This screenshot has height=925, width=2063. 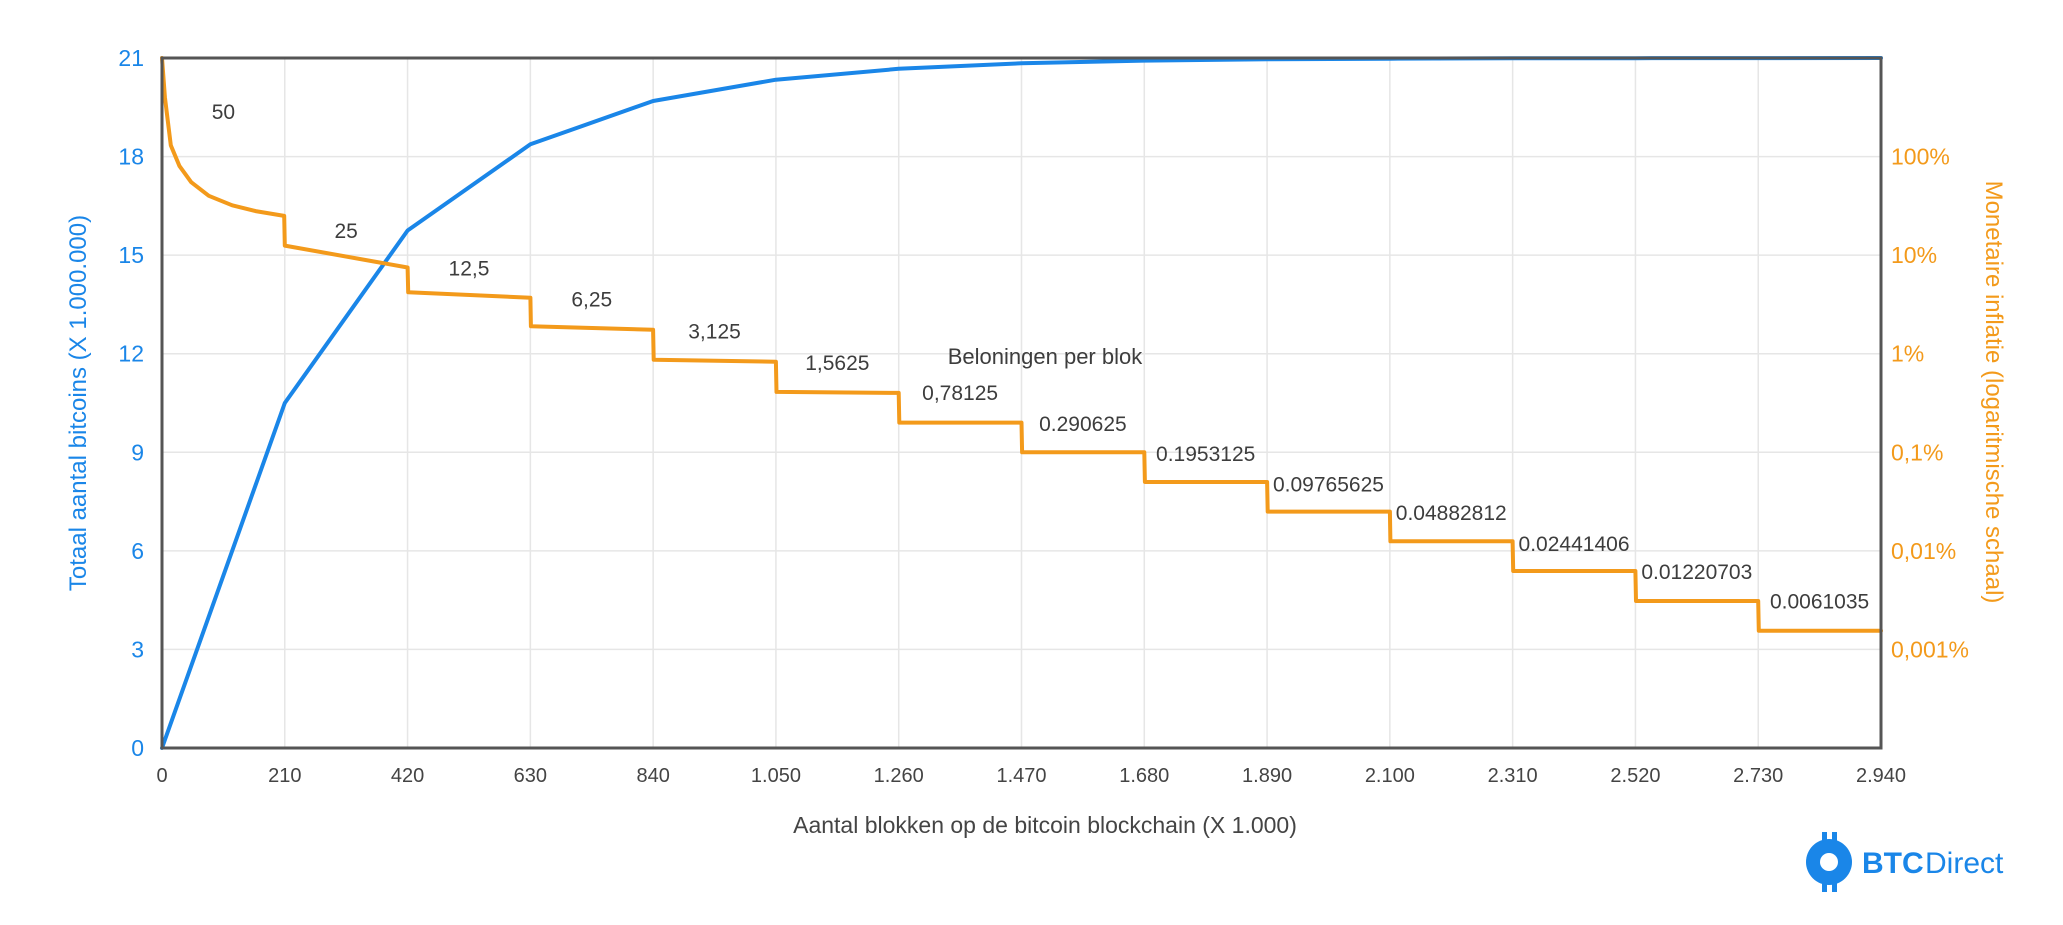 I want to click on x-tick-label-5: 1.050, so click(x=776, y=776).